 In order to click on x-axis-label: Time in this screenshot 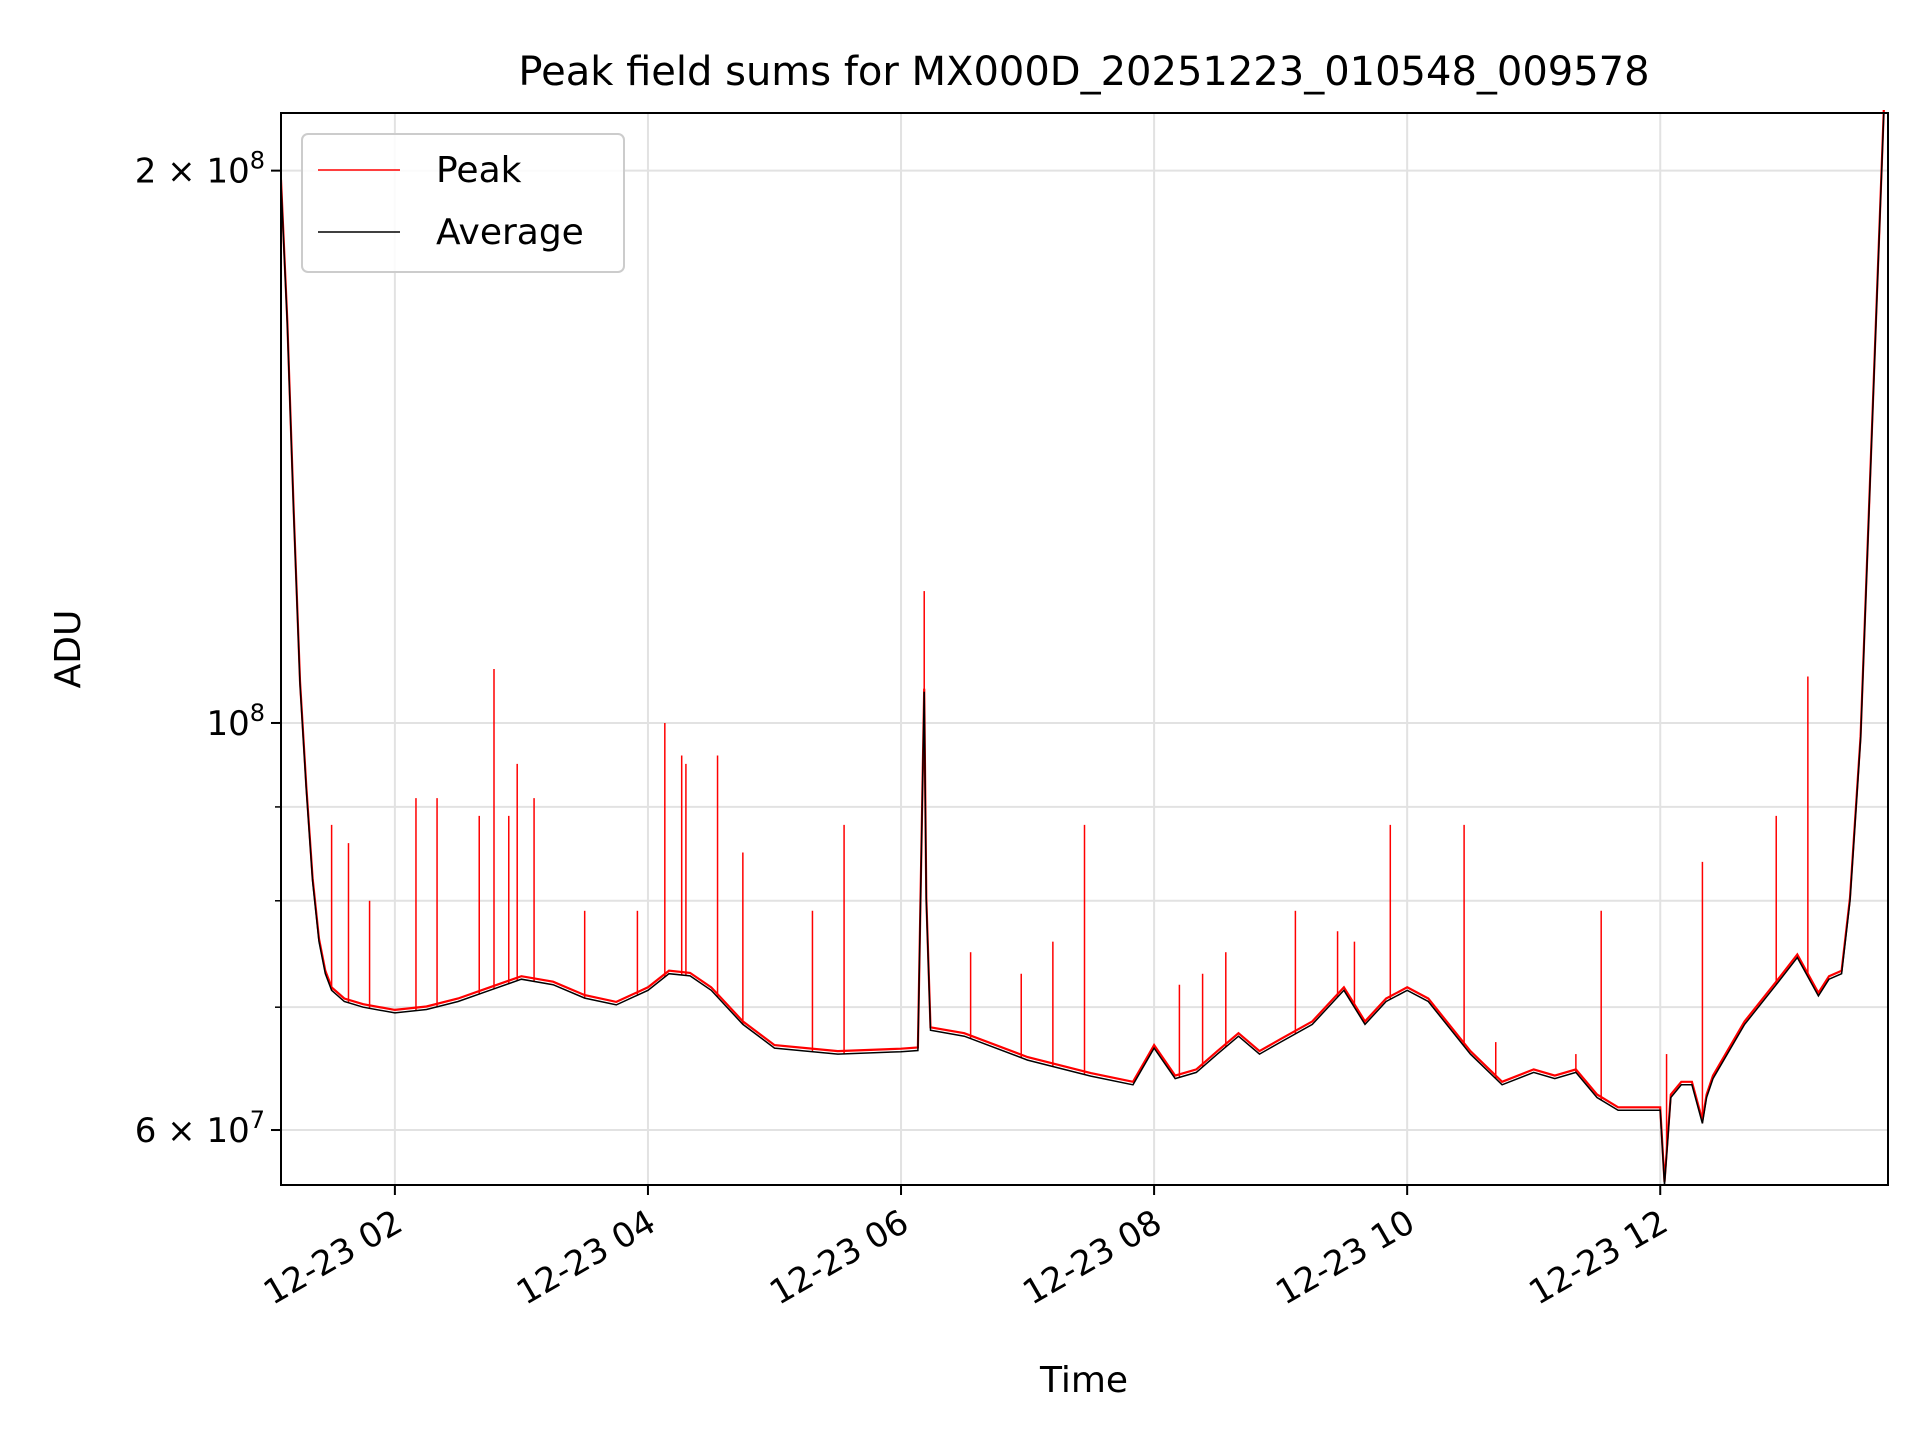, I will do `click(1083, 1380)`.